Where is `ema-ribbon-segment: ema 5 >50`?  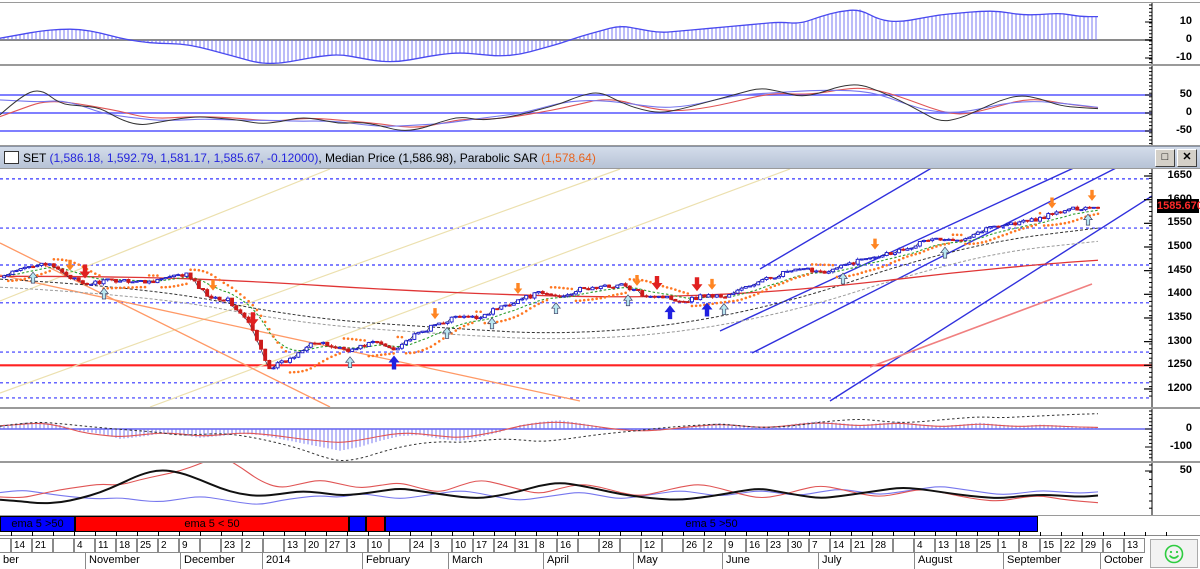
ema-ribbon-segment: ema 5 >50 is located at coordinates (37, 524).